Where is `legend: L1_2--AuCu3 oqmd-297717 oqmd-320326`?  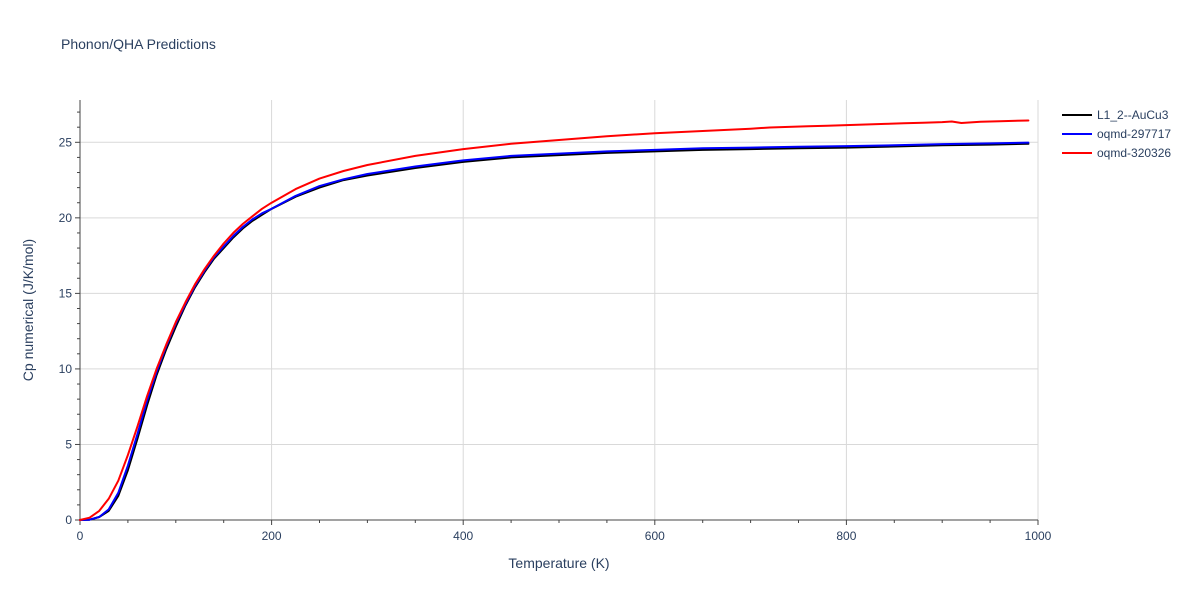 legend: L1_2--AuCu3 oqmd-297717 oqmd-320326 is located at coordinates (1116, 134).